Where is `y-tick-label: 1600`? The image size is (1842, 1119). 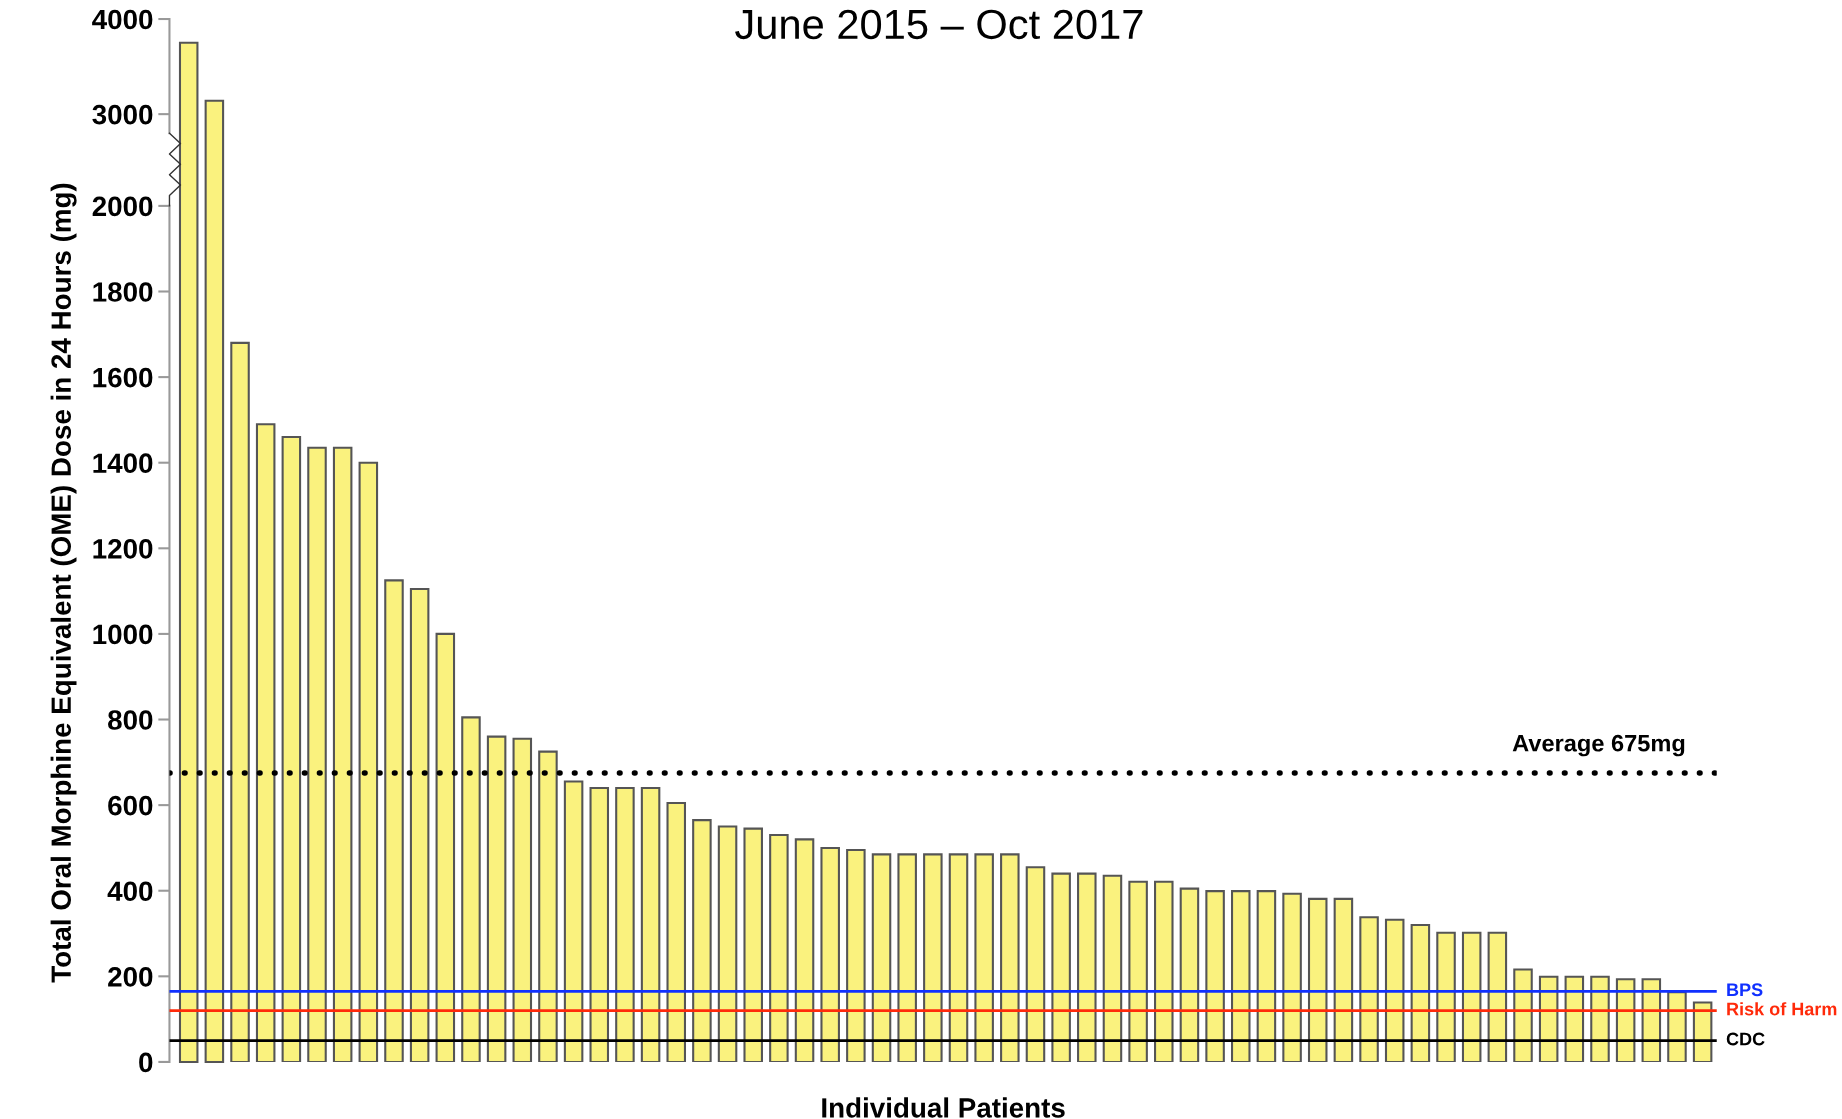 y-tick-label: 1600 is located at coordinates (123, 377).